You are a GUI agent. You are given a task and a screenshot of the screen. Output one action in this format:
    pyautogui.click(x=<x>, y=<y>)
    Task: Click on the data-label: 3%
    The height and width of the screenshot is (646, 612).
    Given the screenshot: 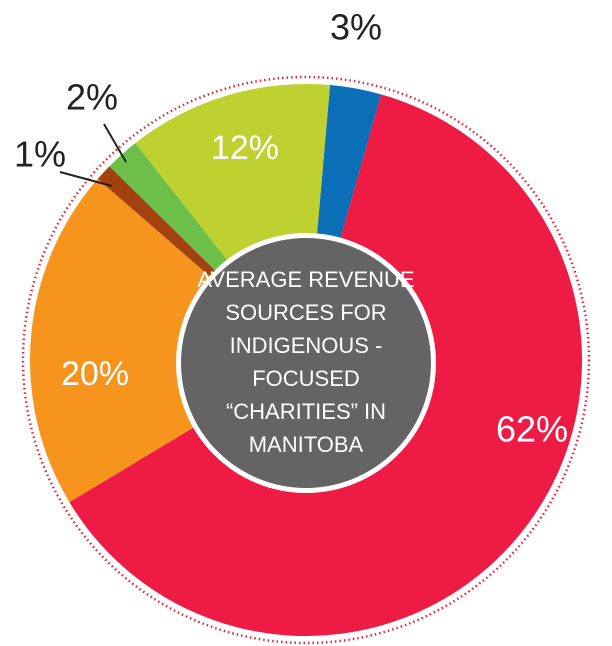 What is the action you would take?
    pyautogui.click(x=356, y=27)
    